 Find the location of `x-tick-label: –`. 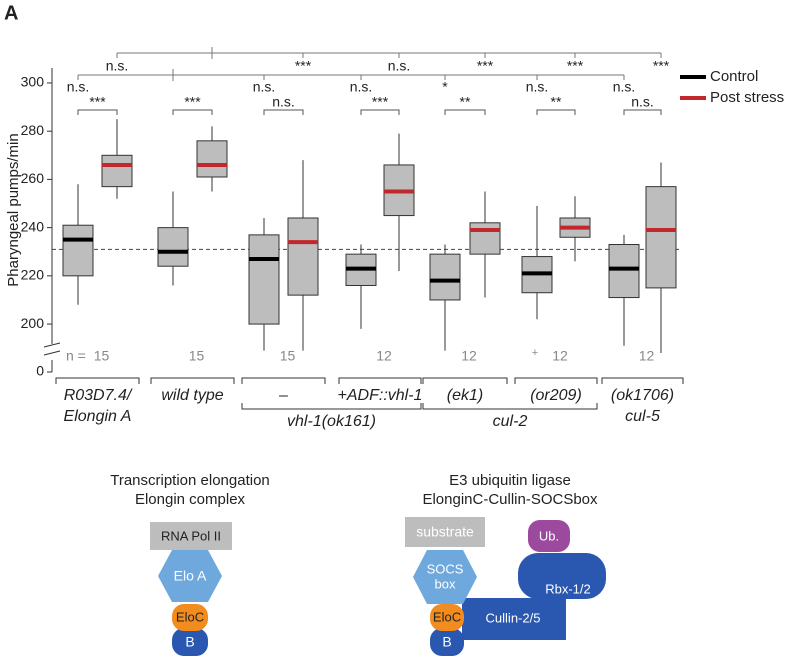

x-tick-label: – is located at coordinates (283, 395).